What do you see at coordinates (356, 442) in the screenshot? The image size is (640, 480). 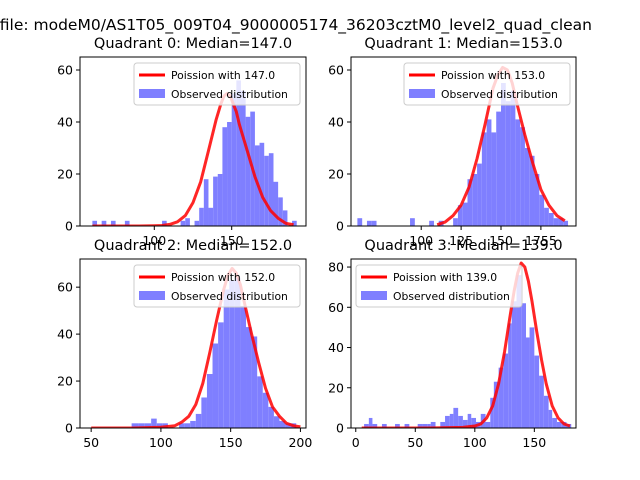 I see `x-tick-label: 0` at bounding box center [356, 442].